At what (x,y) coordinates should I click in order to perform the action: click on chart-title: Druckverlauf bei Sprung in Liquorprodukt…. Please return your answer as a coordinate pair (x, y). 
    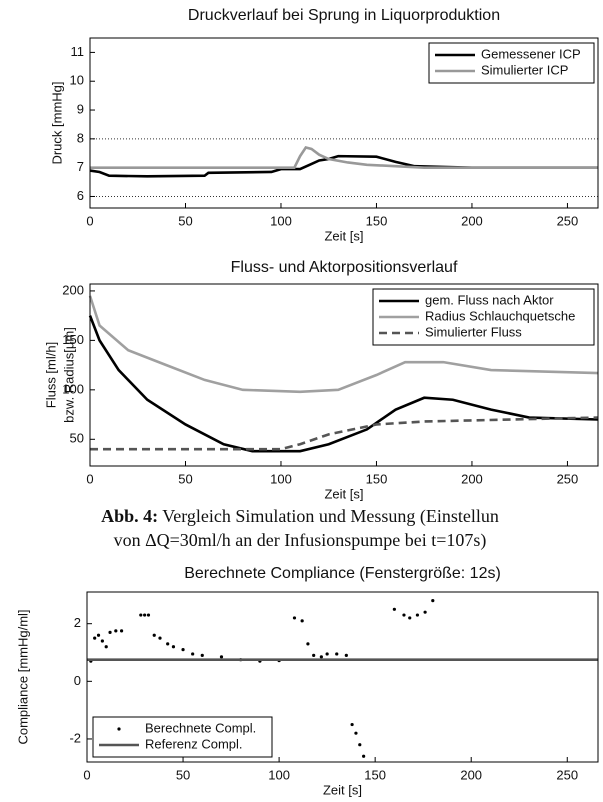
    Looking at the image, I should click on (344, 15).